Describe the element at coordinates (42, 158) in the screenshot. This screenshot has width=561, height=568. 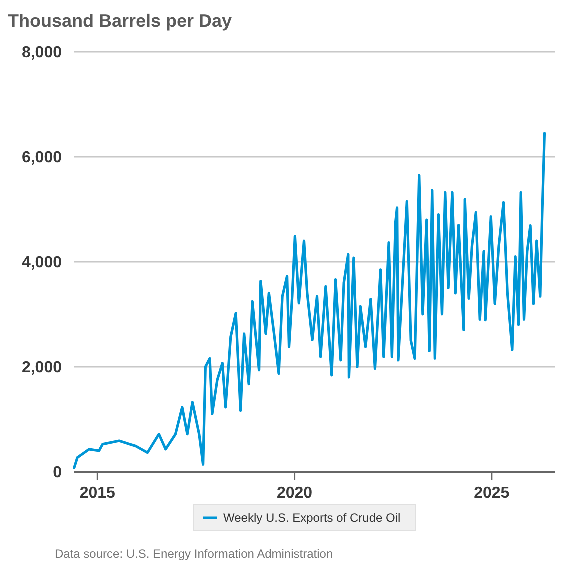
I see `y-tick-label: 6,000` at that location.